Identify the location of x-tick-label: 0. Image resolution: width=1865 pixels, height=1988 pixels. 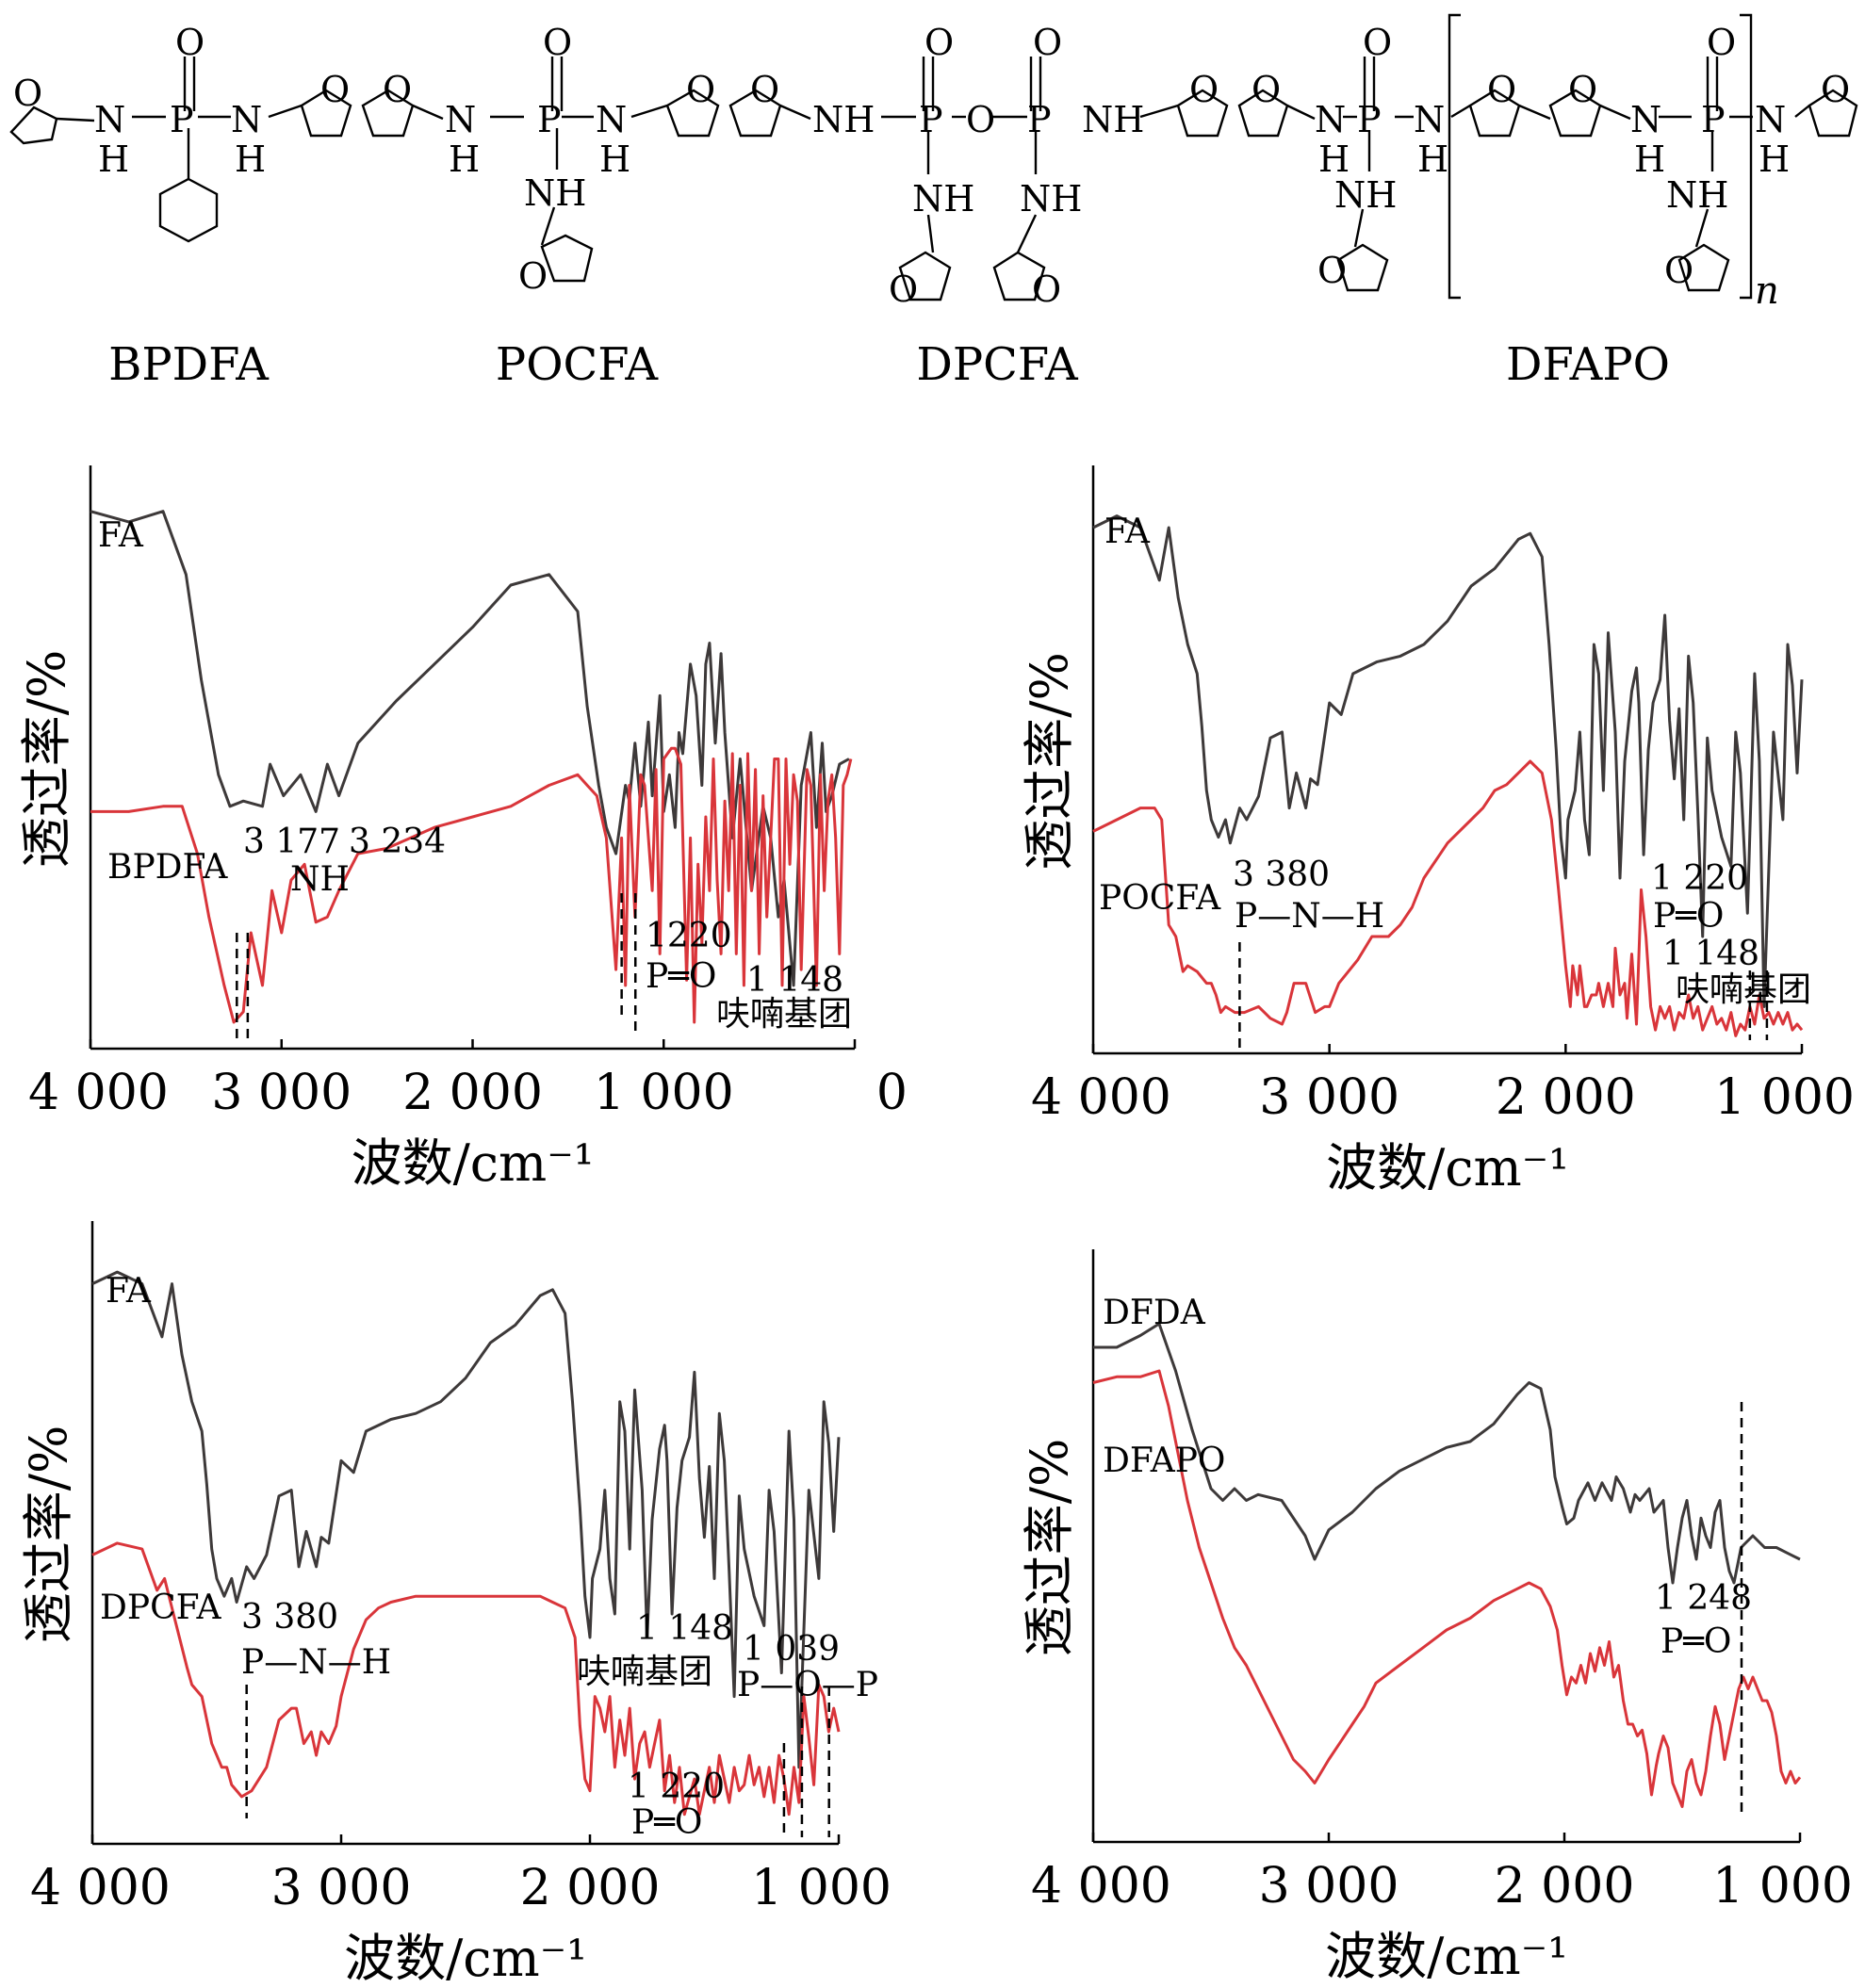
(892, 1093).